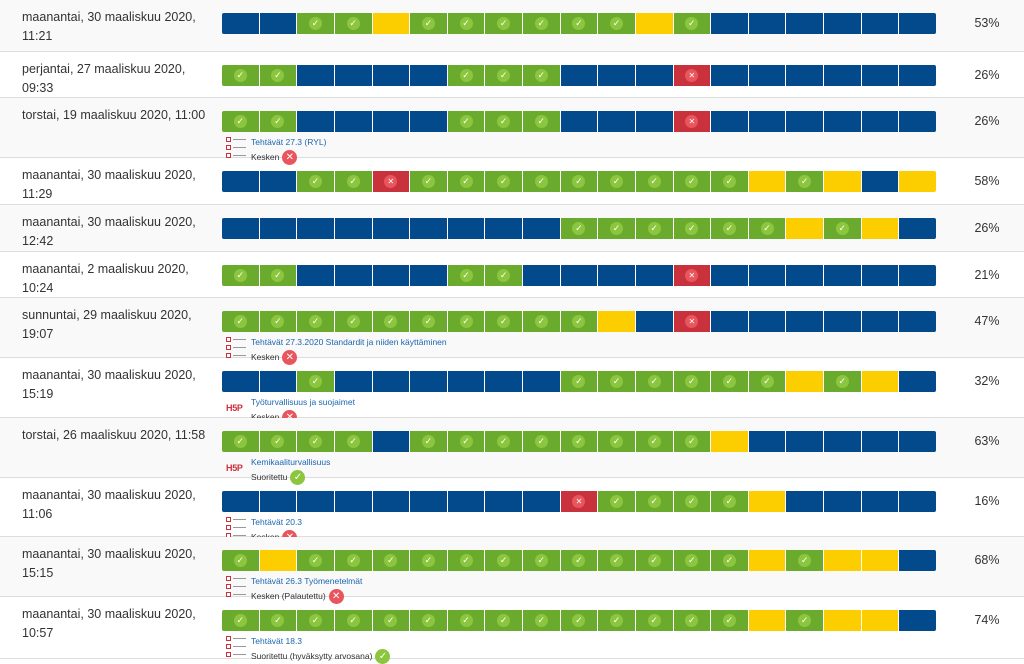 Image resolution: width=1024 pixels, height=664 pixels. I want to click on activity-link: Tehtävät 27.3 (RYL), so click(289, 142).